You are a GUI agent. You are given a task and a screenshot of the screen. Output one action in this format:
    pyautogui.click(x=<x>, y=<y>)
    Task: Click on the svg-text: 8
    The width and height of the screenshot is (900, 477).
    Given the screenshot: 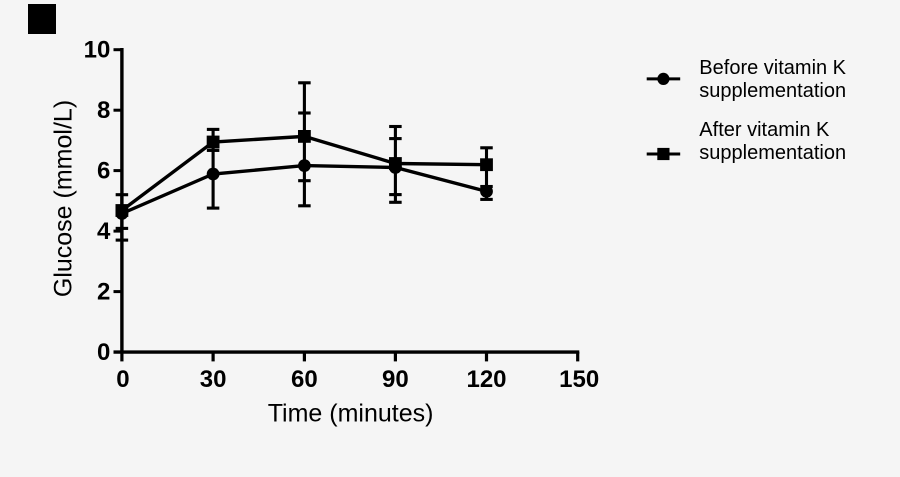 What is the action you would take?
    pyautogui.click(x=103, y=110)
    